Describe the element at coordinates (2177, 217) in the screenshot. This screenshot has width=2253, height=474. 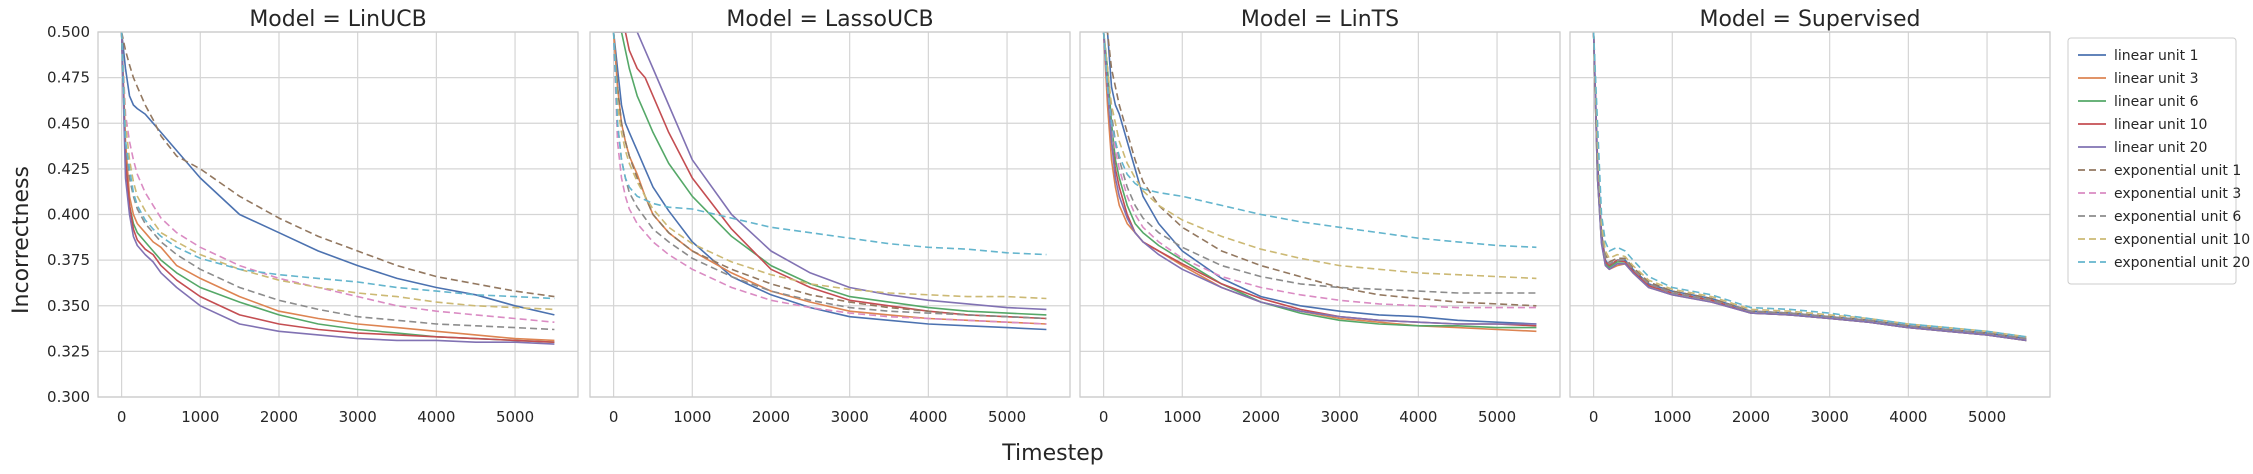
I see `legend-entry: exponential unit 6` at that location.